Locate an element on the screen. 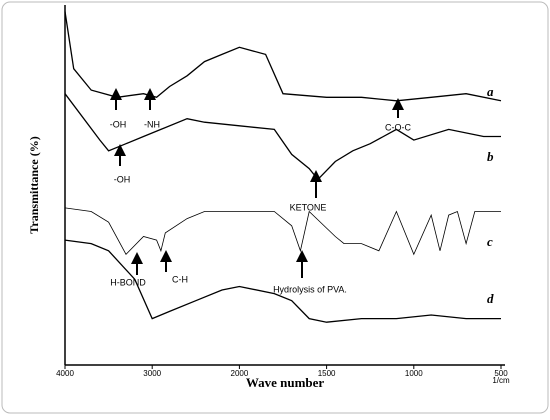 The height and width of the screenshot is (420, 550). annotation: -NH is located at coordinates (152, 124).